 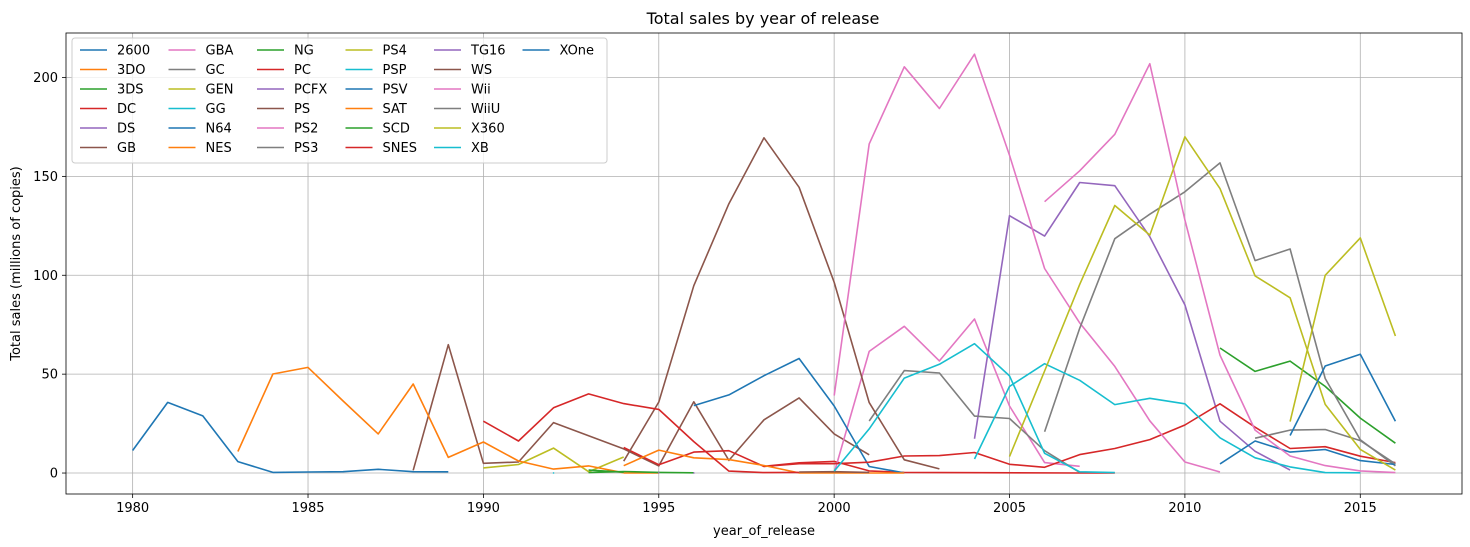 What do you see at coordinates (307, 508) in the screenshot?
I see `x-tick-label: 1985` at bounding box center [307, 508].